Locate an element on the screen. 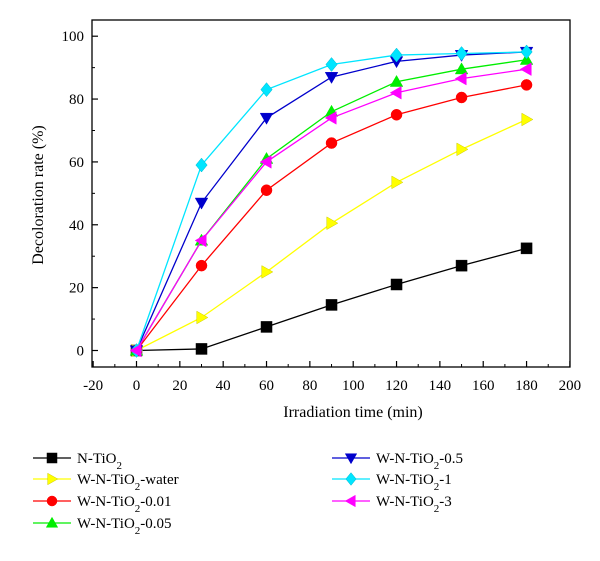  legend-item: N-TiO2 is located at coordinates (77, 461).